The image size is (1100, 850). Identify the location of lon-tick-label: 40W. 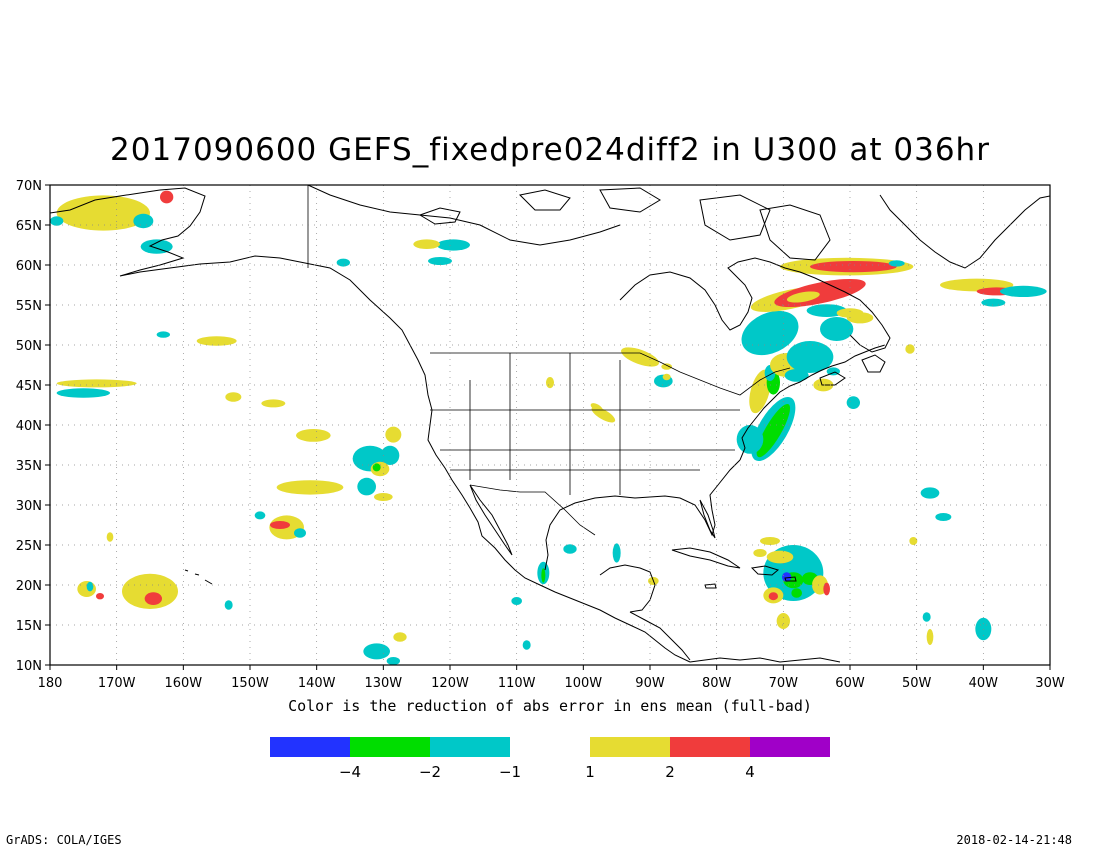
(984, 683).